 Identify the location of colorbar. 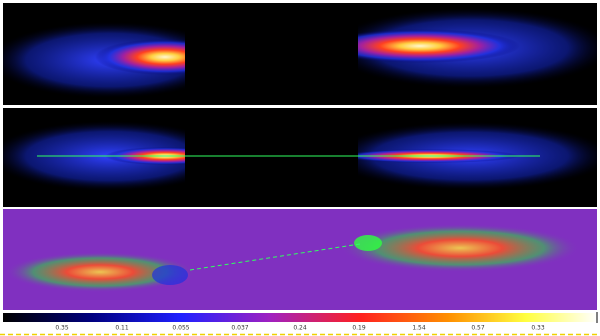
(300, 317).